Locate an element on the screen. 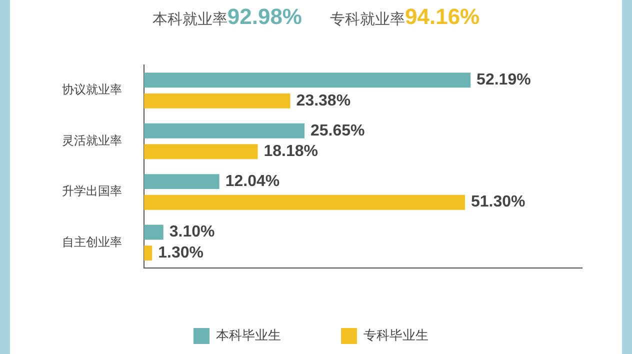  data-label: 25.65% is located at coordinates (337, 131).